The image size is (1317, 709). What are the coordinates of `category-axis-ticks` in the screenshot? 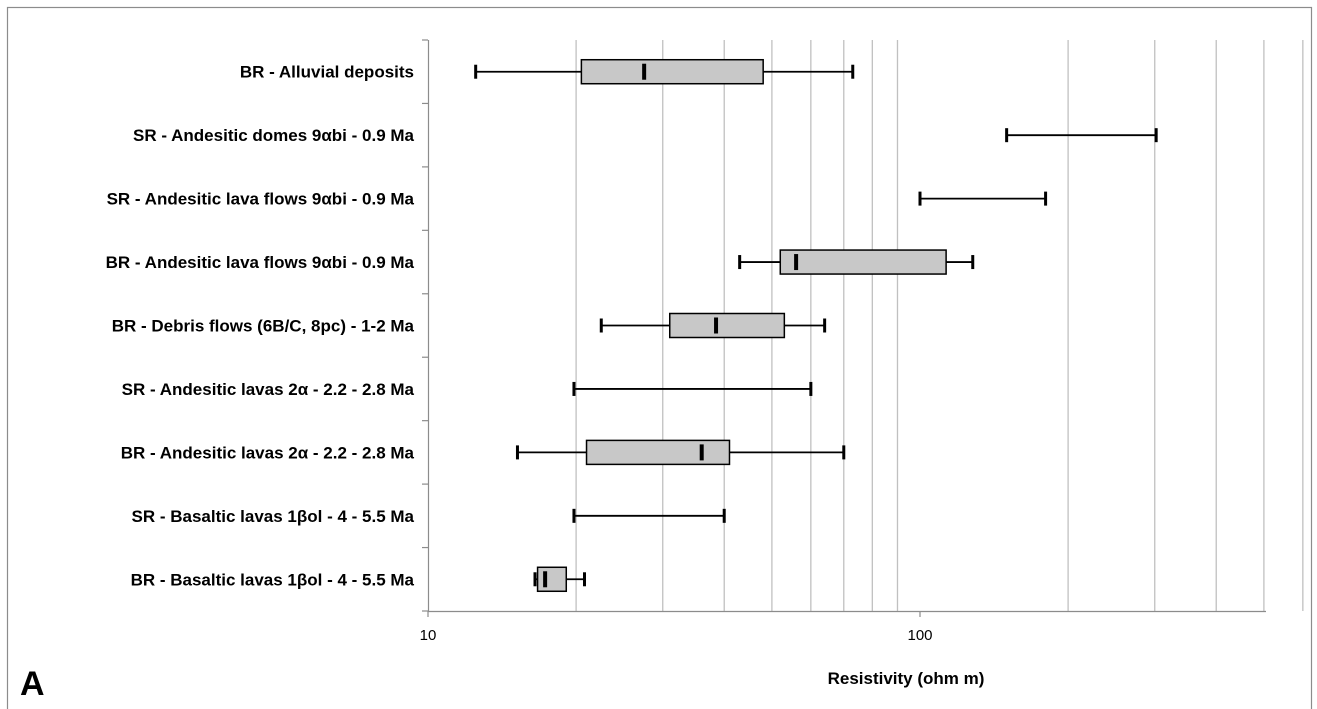 It's located at (425, 325).